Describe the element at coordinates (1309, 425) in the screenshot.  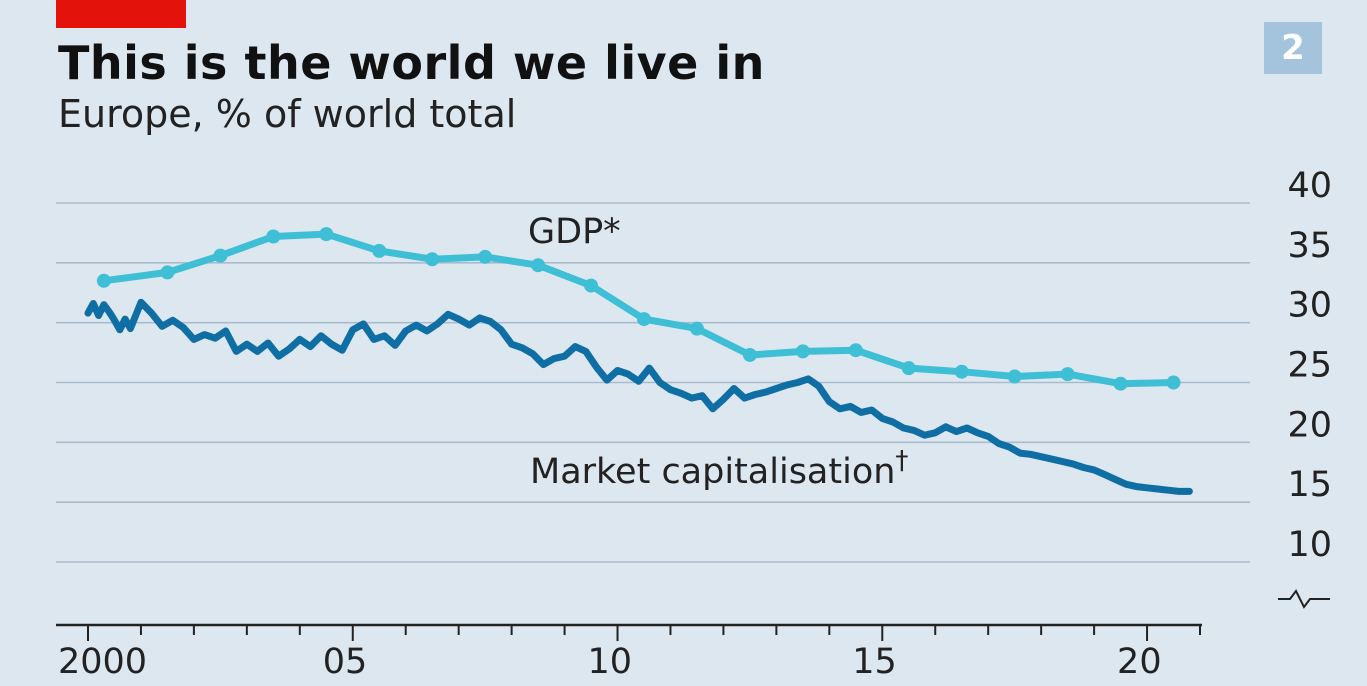
I see `y-tick-label-20: 20` at that location.